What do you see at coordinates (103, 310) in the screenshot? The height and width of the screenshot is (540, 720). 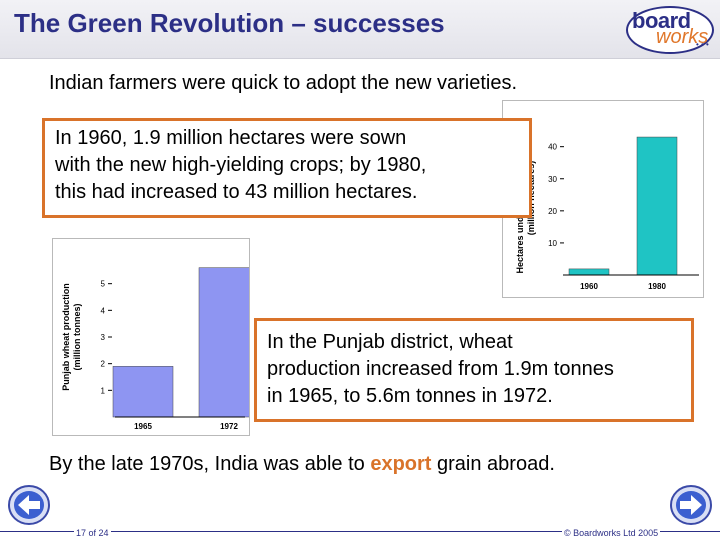 I see `y-tick-label: 4` at bounding box center [103, 310].